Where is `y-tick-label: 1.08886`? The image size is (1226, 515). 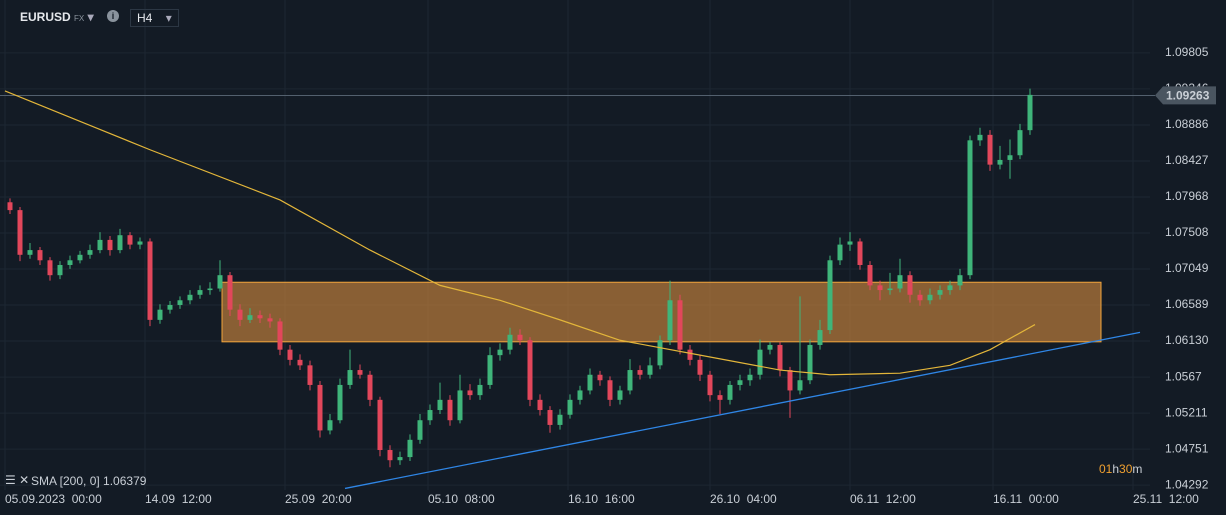
y-tick-label: 1.08886 is located at coordinates (1187, 124).